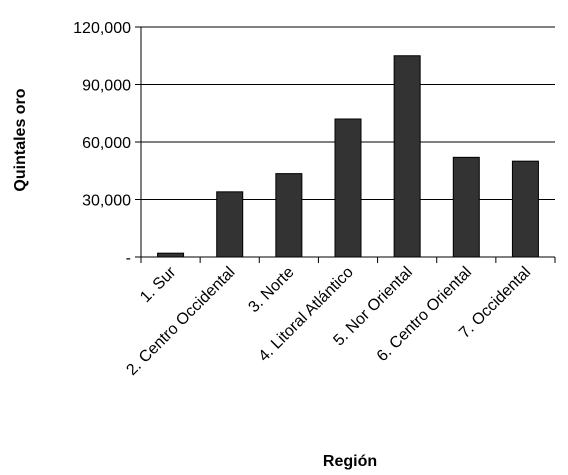  Describe the element at coordinates (271, 290) in the screenshot. I see `x-tick-label: 3. Norte` at that location.